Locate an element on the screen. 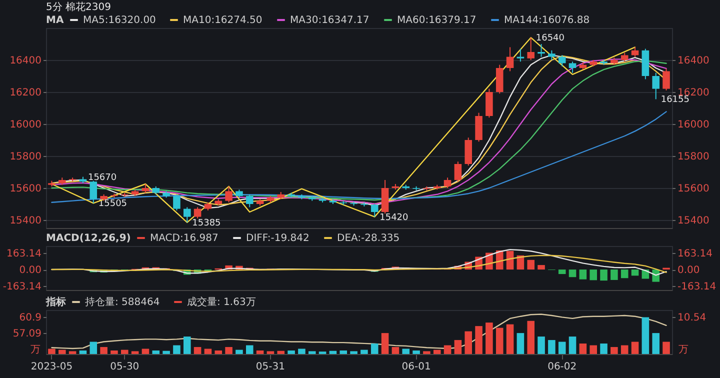 This screenshot has width=720, height=378. legend-label: MA60:16379.17 is located at coordinates (436, 20).